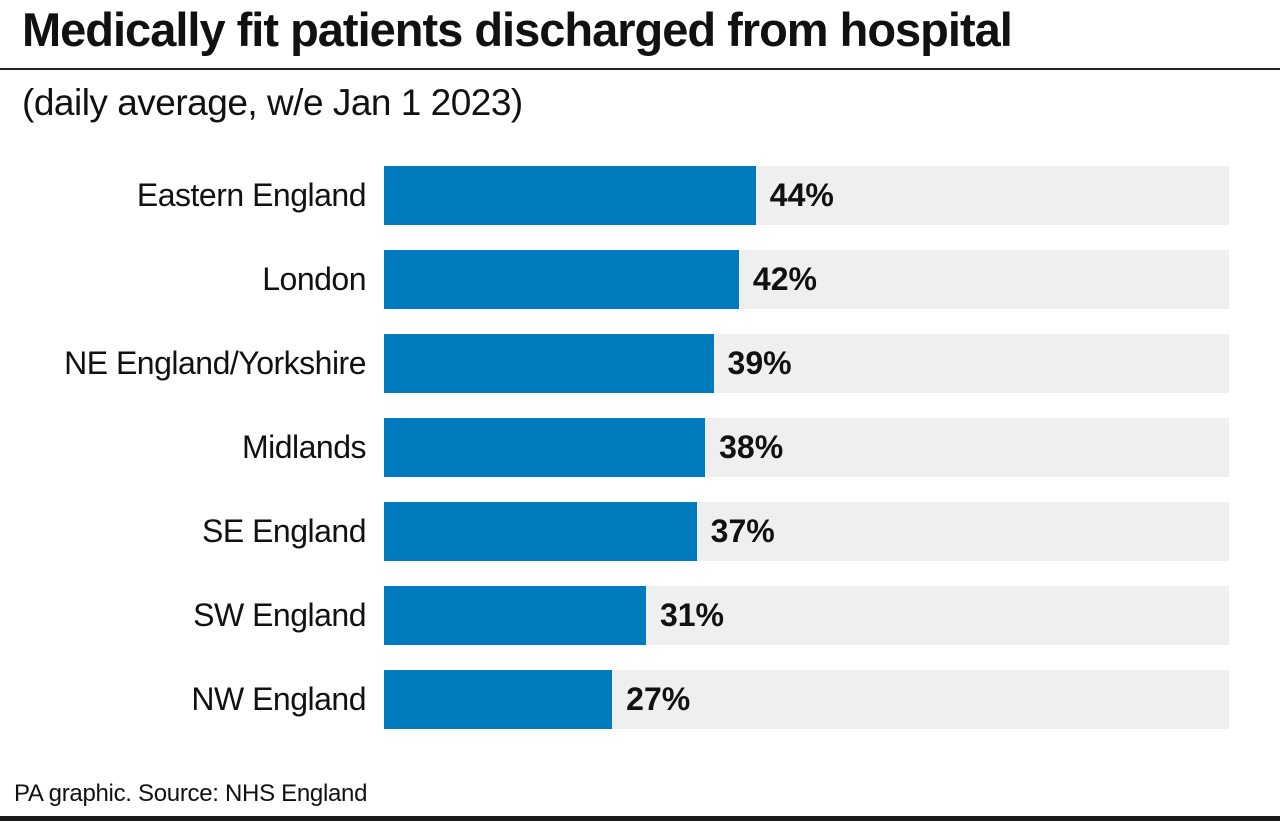  What do you see at coordinates (801, 195) in the screenshot?
I see `value-label: 44%` at bounding box center [801, 195].